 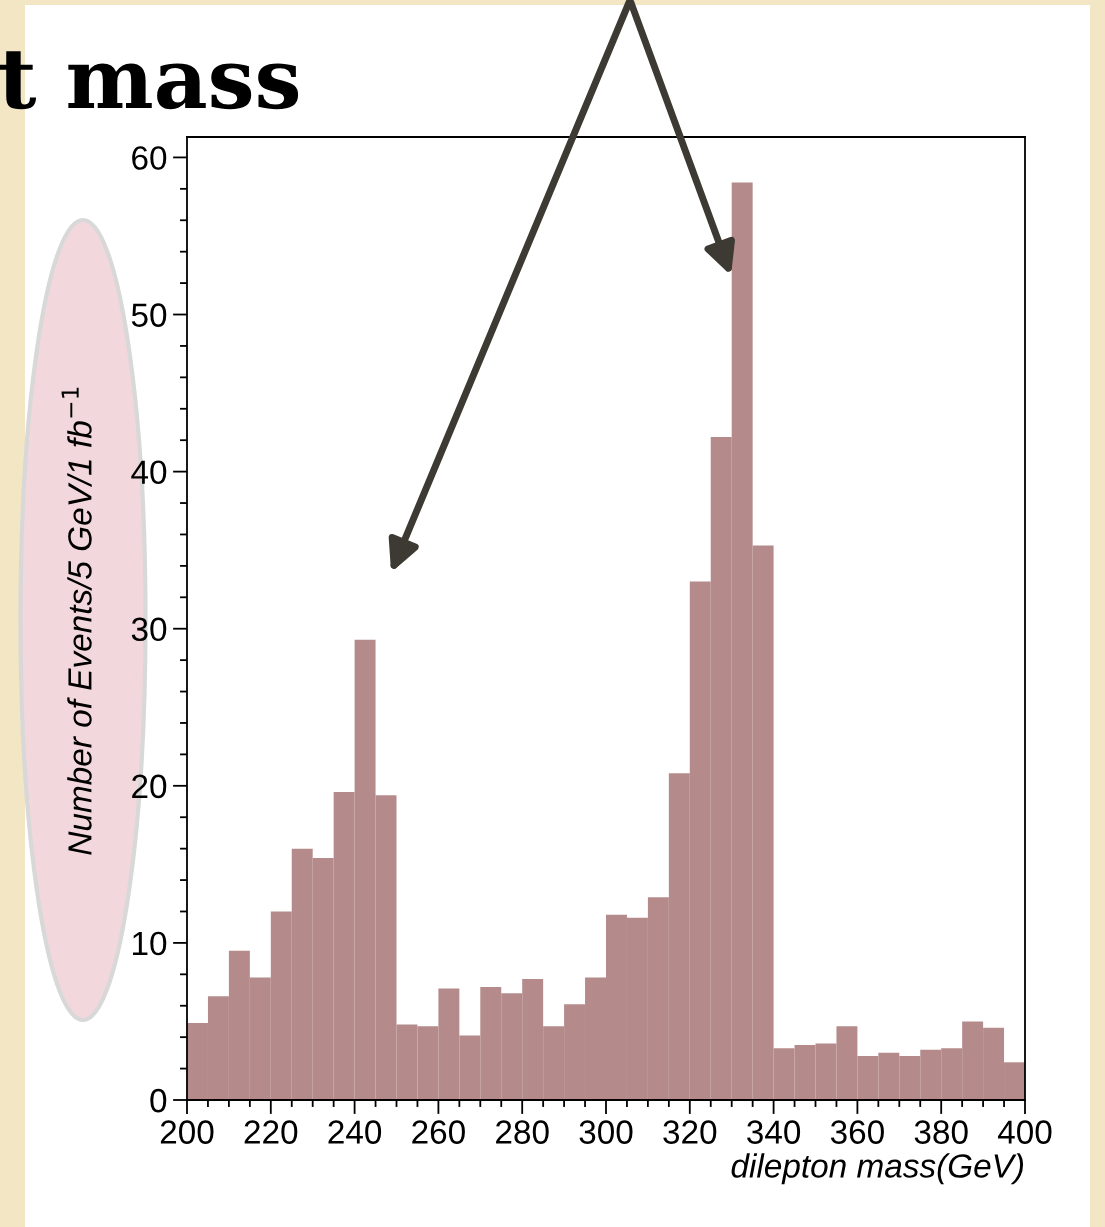 What do you see at coordinates (149, 786) in the screenshot?
I see `y-tick-label: 20` at bounding box center [149, 786].